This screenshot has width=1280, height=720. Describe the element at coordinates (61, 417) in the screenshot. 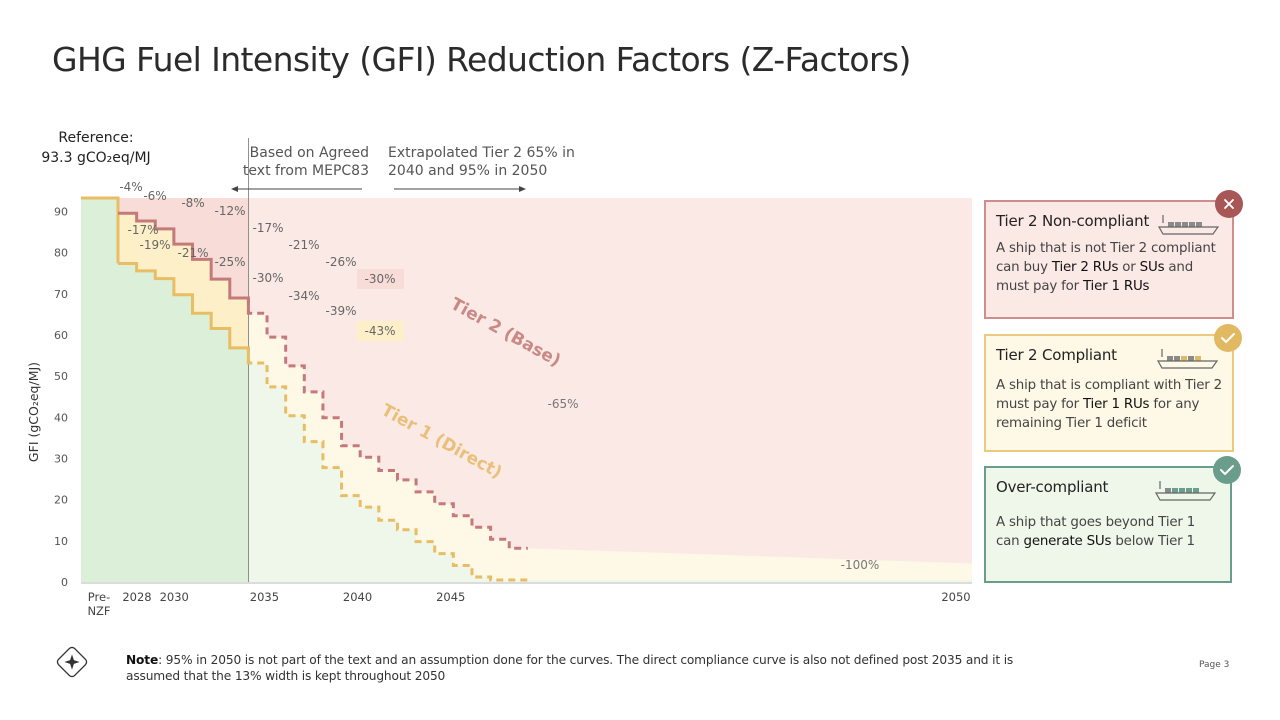

I see `y-tick-label: 40` at that location.